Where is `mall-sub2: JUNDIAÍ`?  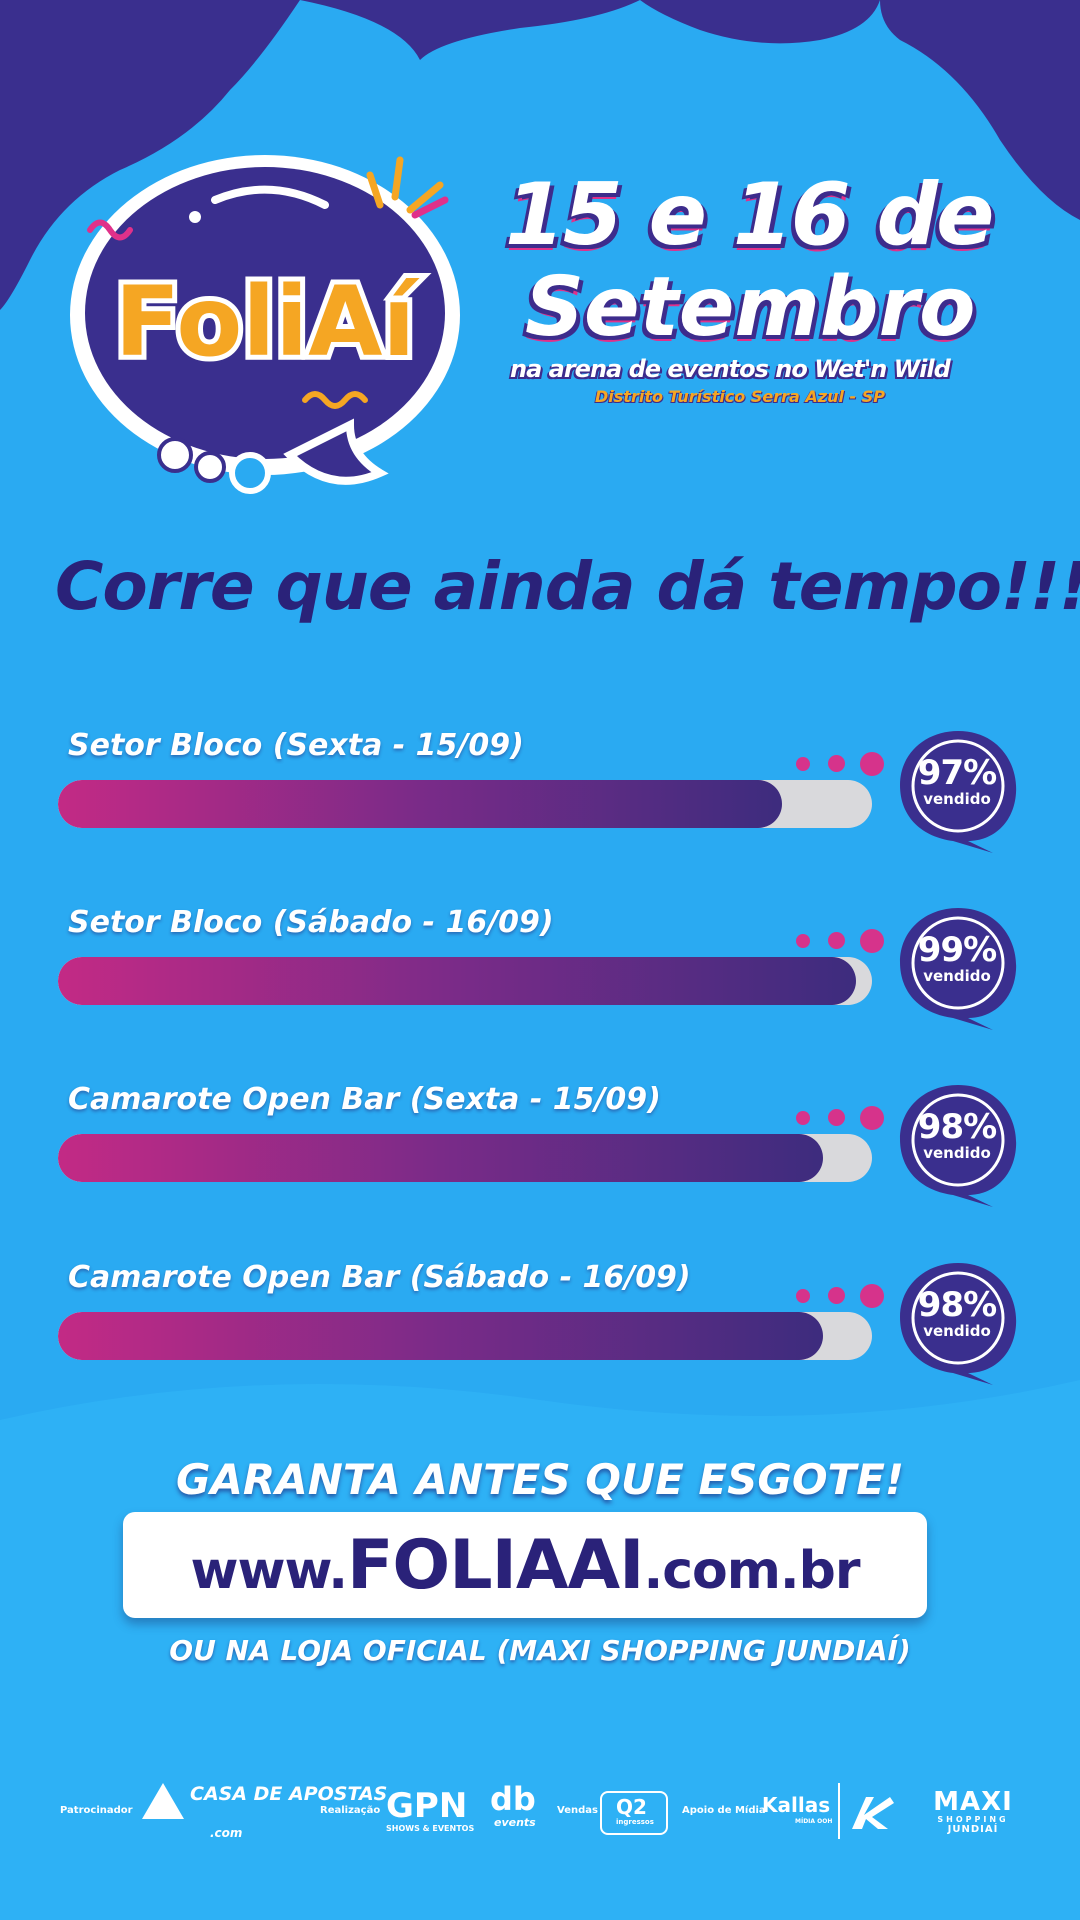 mall-sub2: JUNDIAÍ is located at coordinates (973, 1829).